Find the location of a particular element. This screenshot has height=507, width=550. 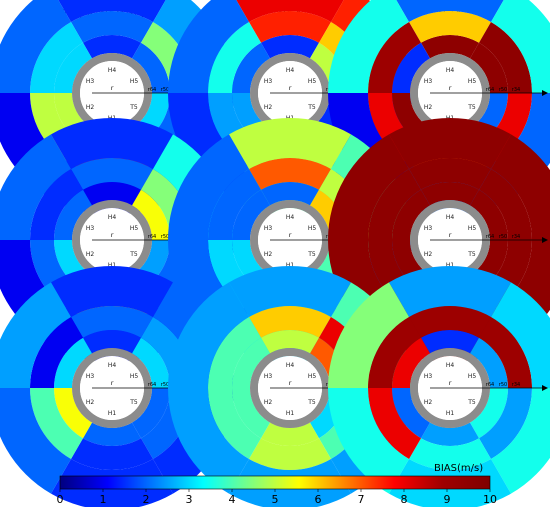

colorbar: 0 1 2 3 4 5 6 7 8 9 10 BIAS(m/s) is located at coordinates (277, 484).